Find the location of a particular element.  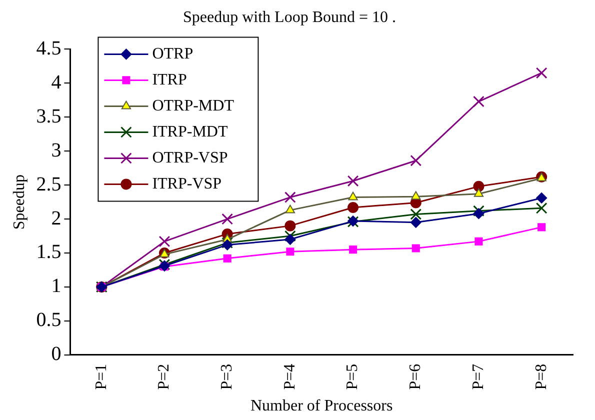

x-tick-label: P=7 is located at coordinates (478, 377).